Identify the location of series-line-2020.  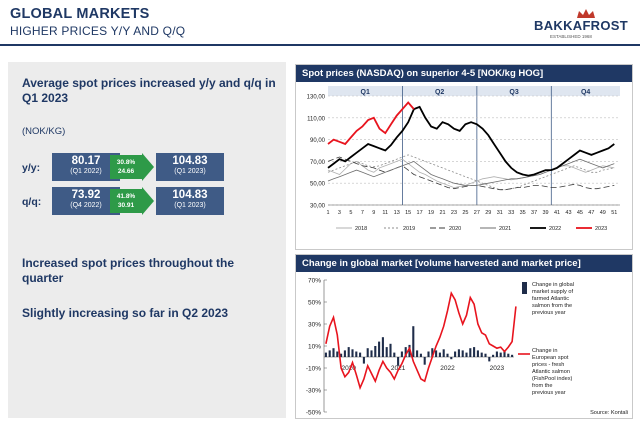
(471, 173).